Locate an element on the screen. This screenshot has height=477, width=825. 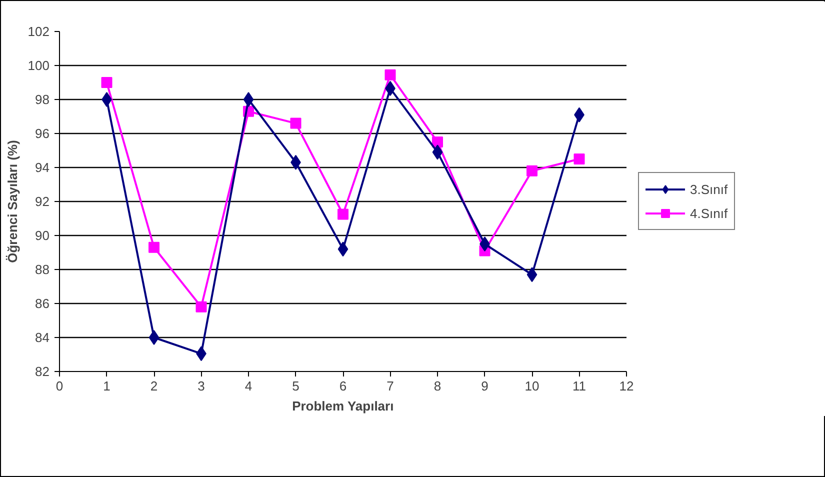
legend-label: 3.Sınıf is located at coordinates (709, 189).